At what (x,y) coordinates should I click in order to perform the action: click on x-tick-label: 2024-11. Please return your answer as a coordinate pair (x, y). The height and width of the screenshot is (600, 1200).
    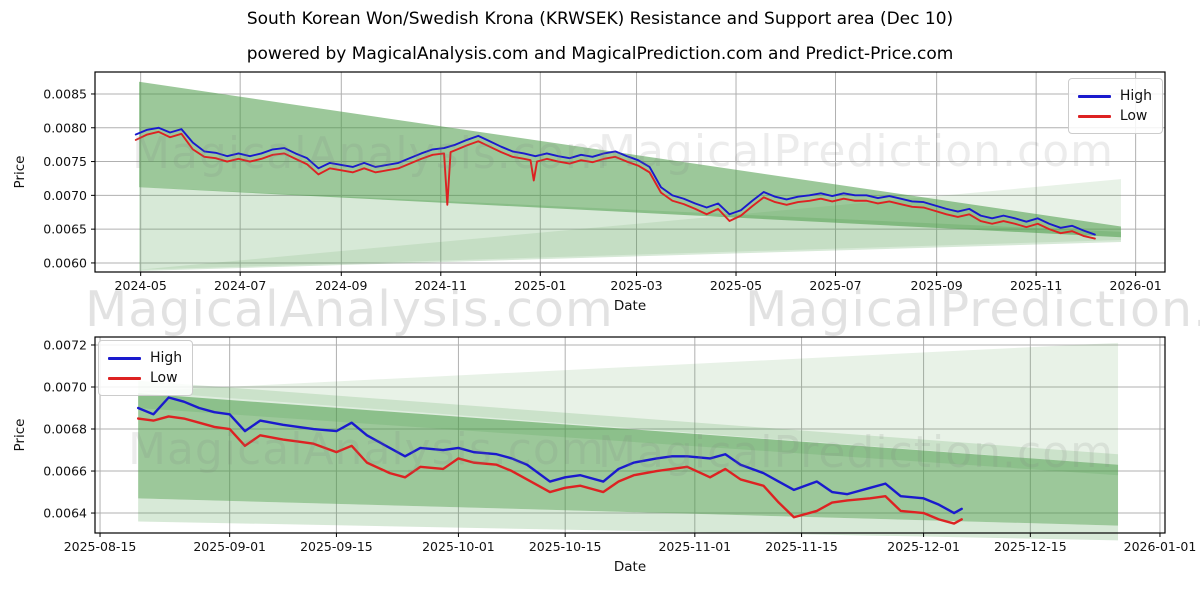
    Looking at the image, I should click on (441, 285).